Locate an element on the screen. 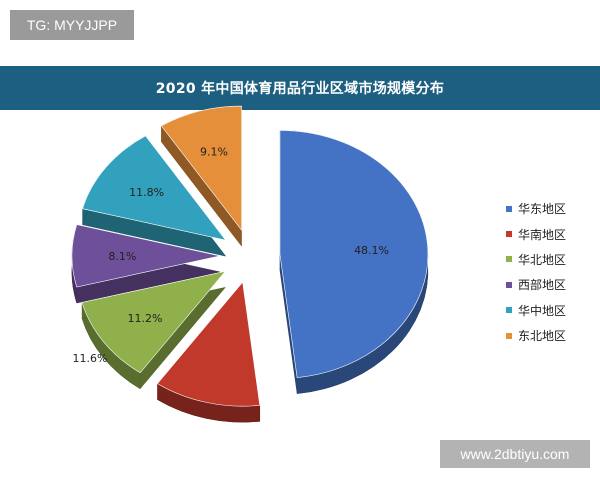 The height and width of the screenshot is (480, 600). legend-label: 西部地区 is located at coordinates (542, 285).